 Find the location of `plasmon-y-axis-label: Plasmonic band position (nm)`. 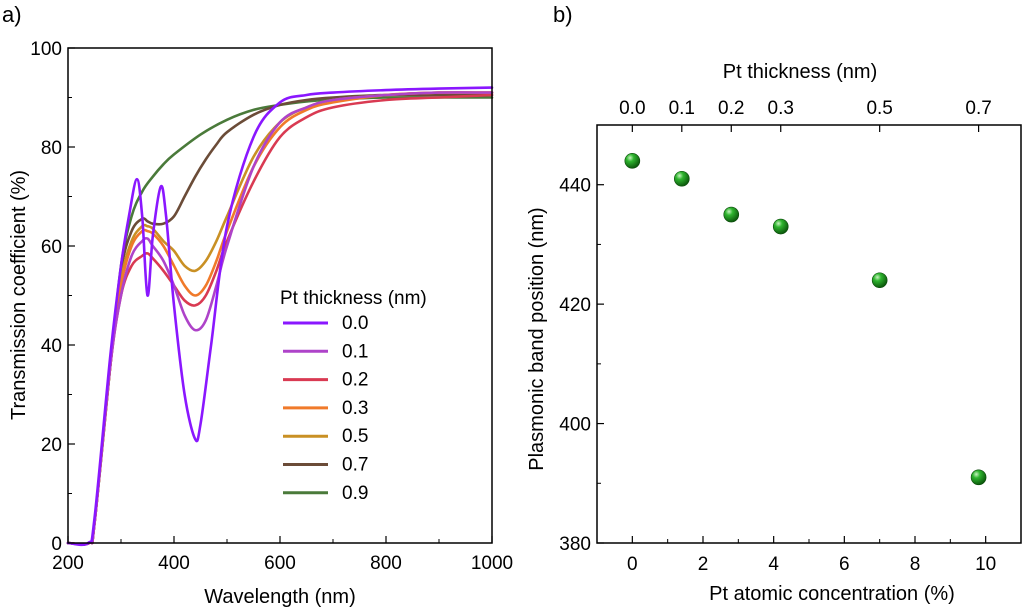

plasmon-y-axis-label: Plasmonic band position (nm) is located at coordinates (537, 338).